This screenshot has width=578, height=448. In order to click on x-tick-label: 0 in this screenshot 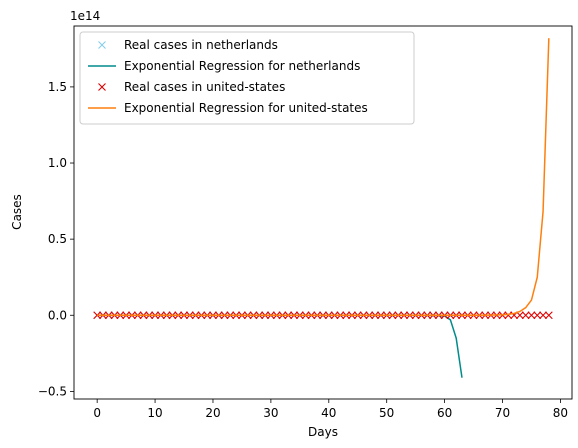, I will do `click(97, 413)`.